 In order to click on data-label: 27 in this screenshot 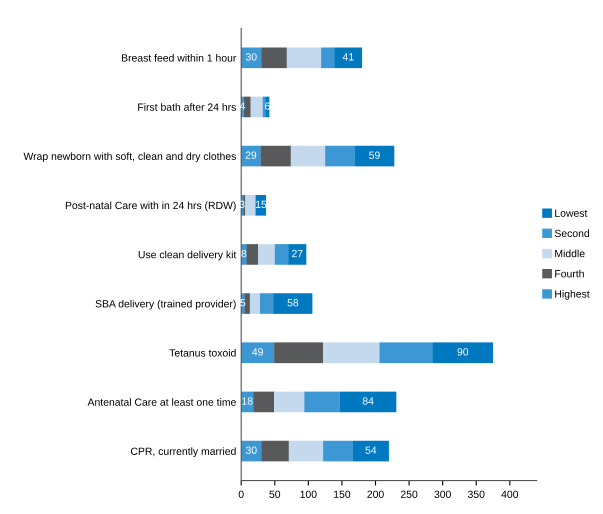, I will do `click(297, 254)`.